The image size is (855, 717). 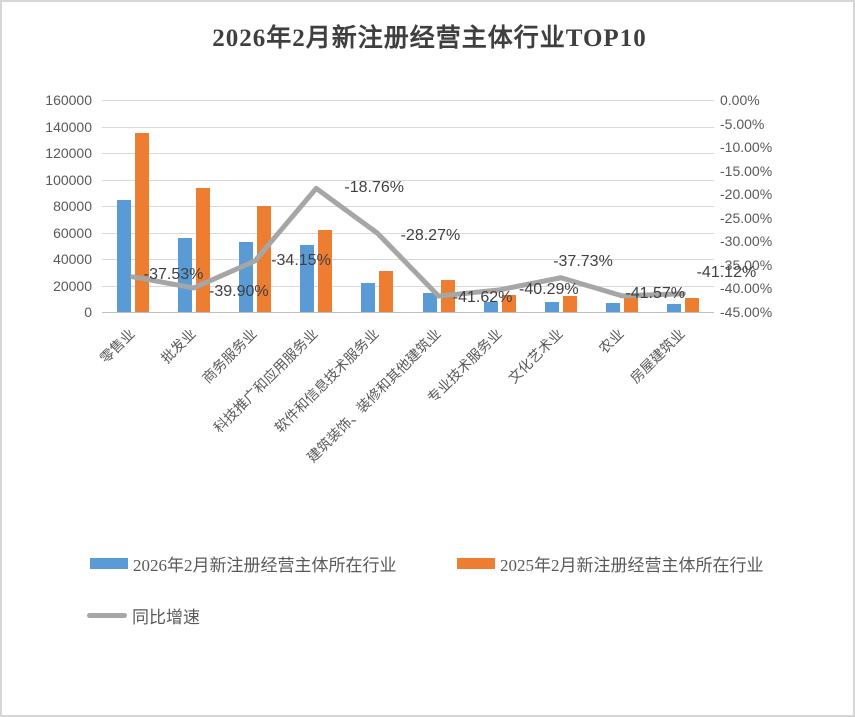 What do you see at coordinates (408, 312) in the screenshot?
I see `x-axis-line` at bounding box center [408, 312].